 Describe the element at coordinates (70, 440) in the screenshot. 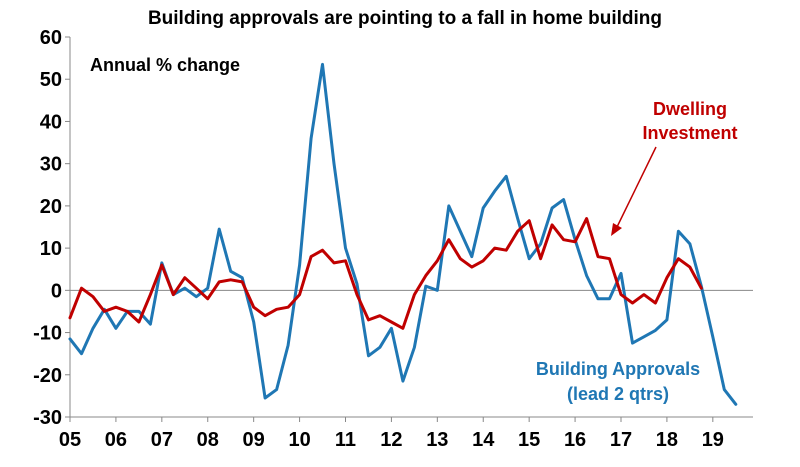

I see `x-tick-label: 05` at that location.